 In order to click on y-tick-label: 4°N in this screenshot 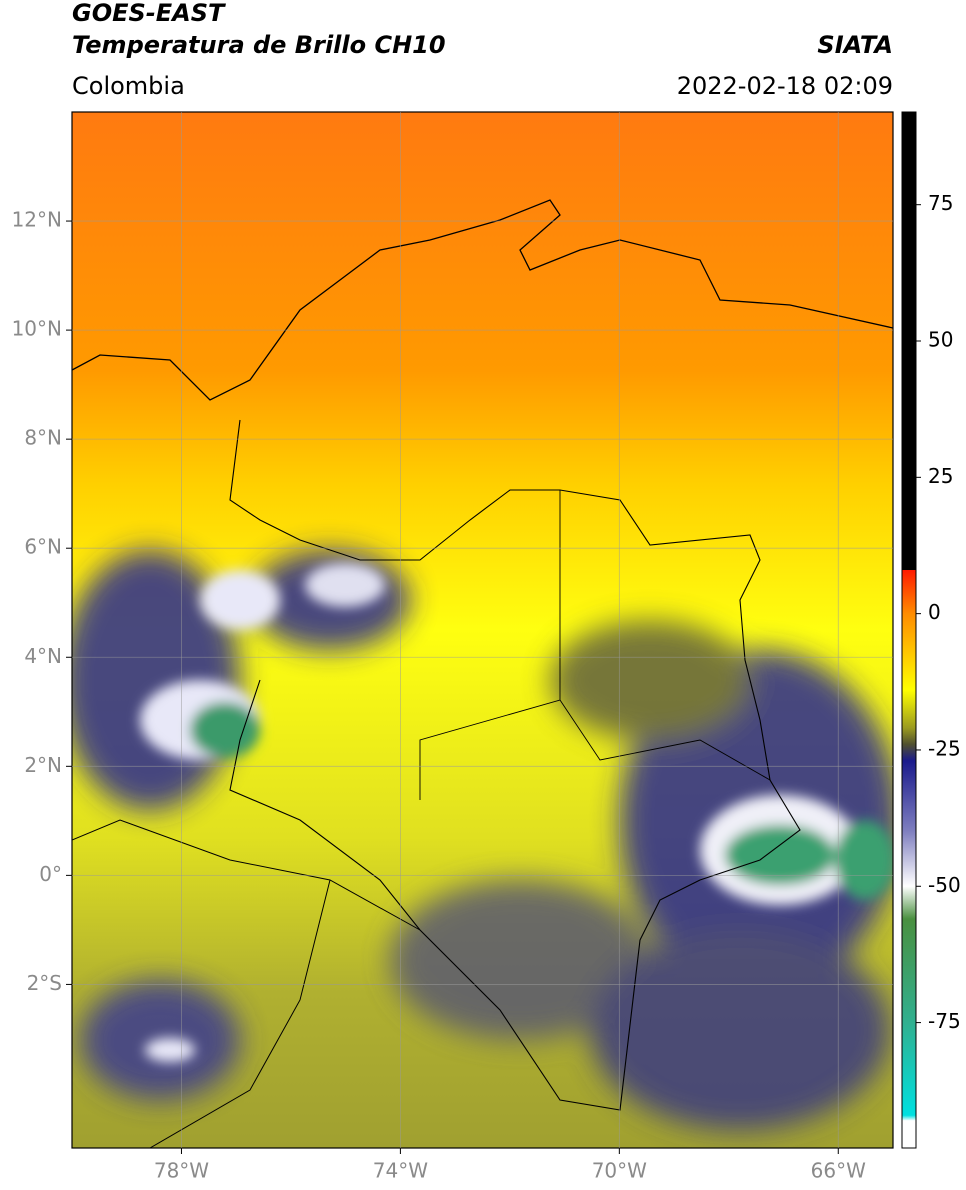, I will do `click(43, 656)`.